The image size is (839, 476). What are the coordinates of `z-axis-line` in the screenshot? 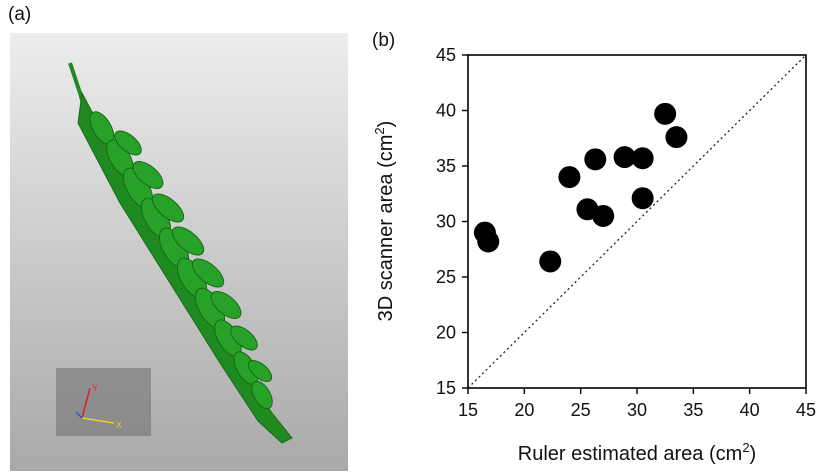 It's located at (79, 415).